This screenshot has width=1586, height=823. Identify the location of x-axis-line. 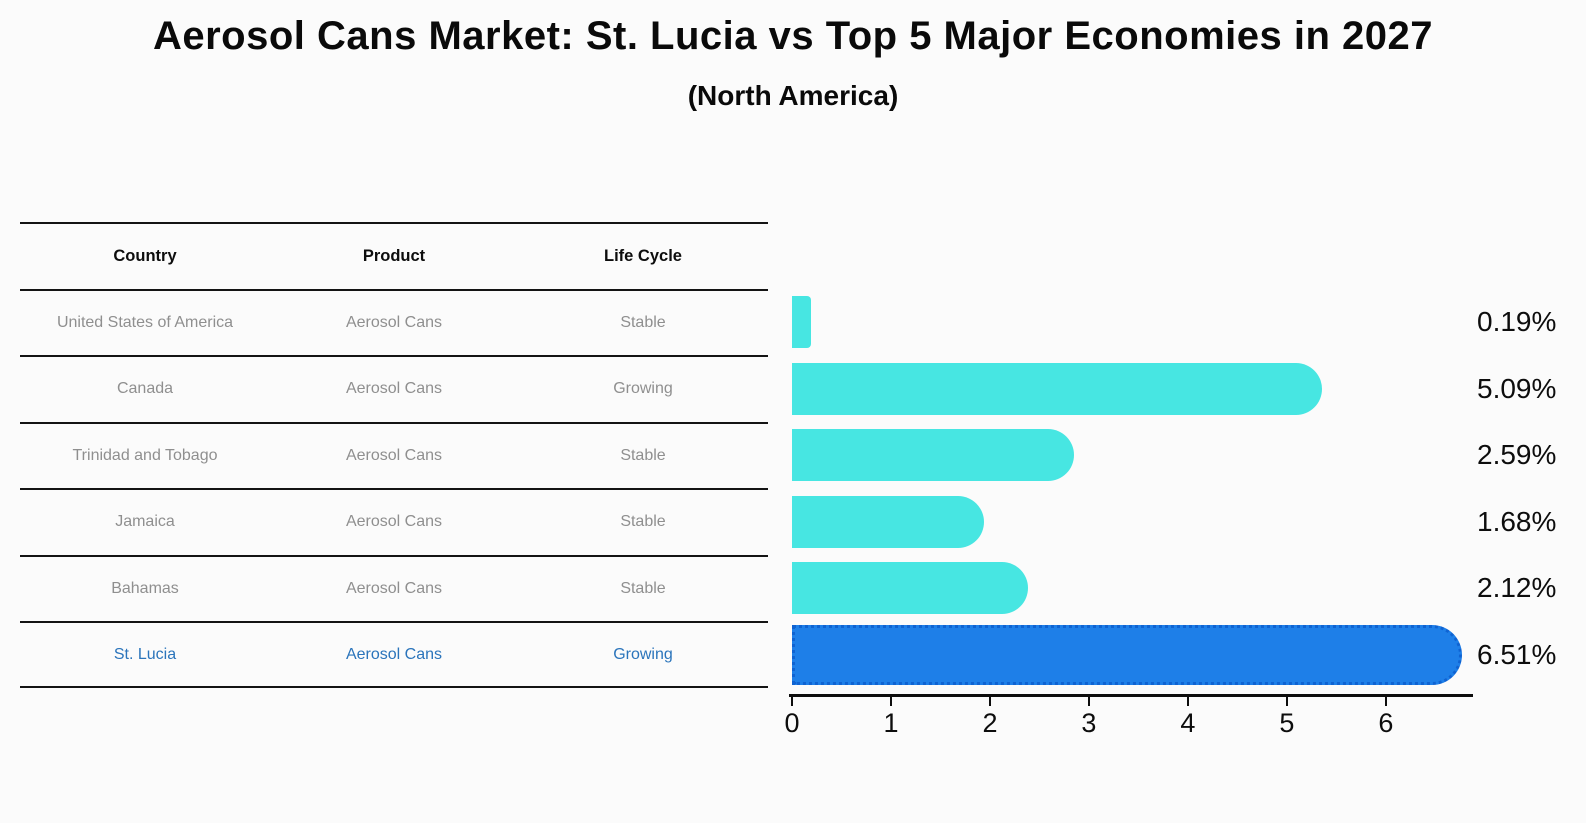
(1131, 695).